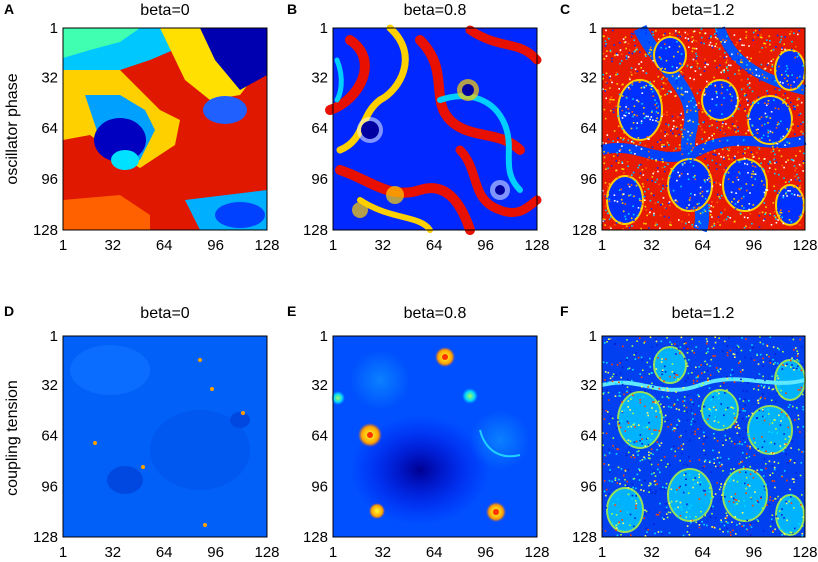  Describe the element at coordinates (434, 436) in the screenshot. I see `heatmap-e` at that location.